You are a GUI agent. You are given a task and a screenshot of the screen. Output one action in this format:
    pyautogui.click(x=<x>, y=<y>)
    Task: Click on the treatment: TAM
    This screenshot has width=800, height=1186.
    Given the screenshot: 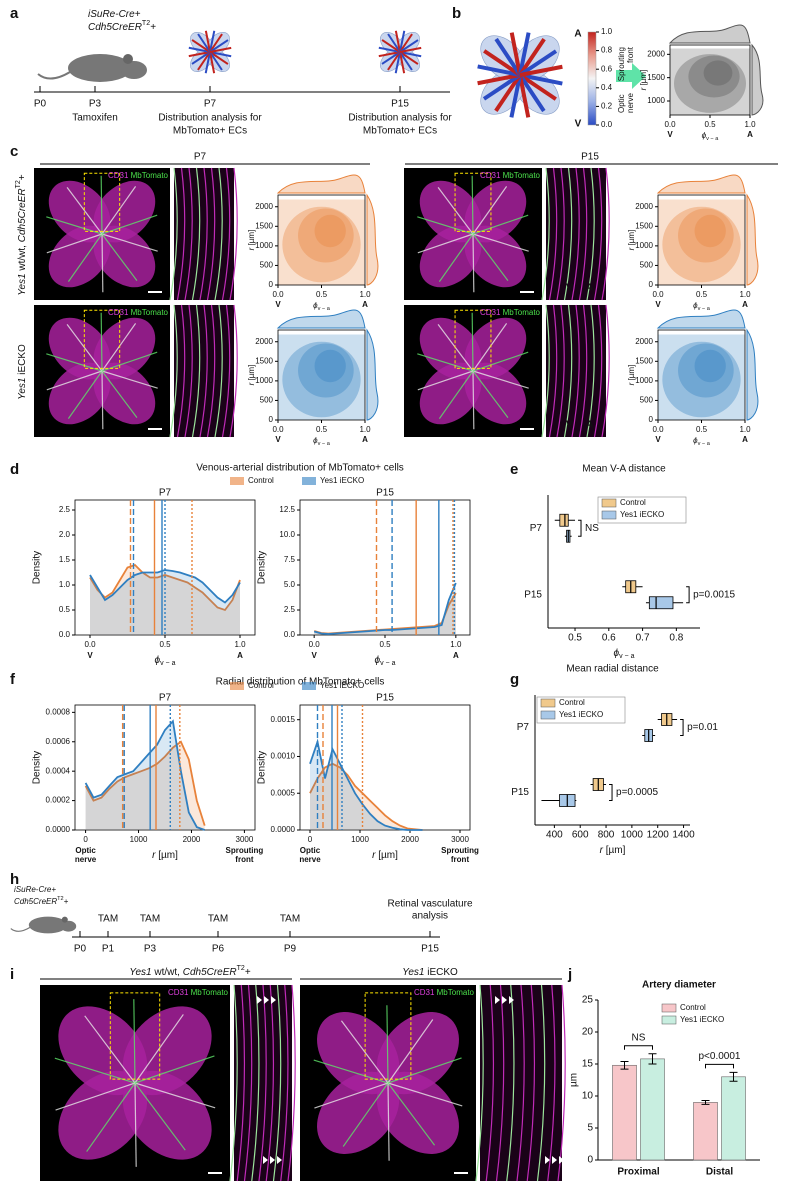 What is the action you would take?
    pyautogui.click(x=108, y=919)
    